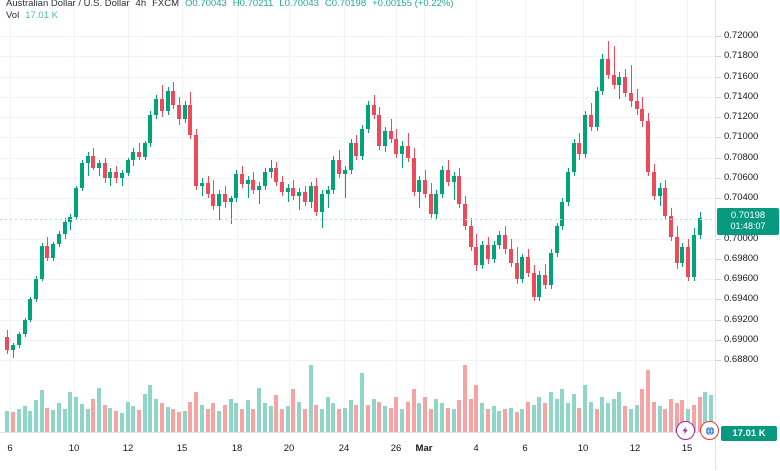  Describe the element at coordinates (206, 4) in the screenshot. I see `ohlc-open: O0.70043` at that location.